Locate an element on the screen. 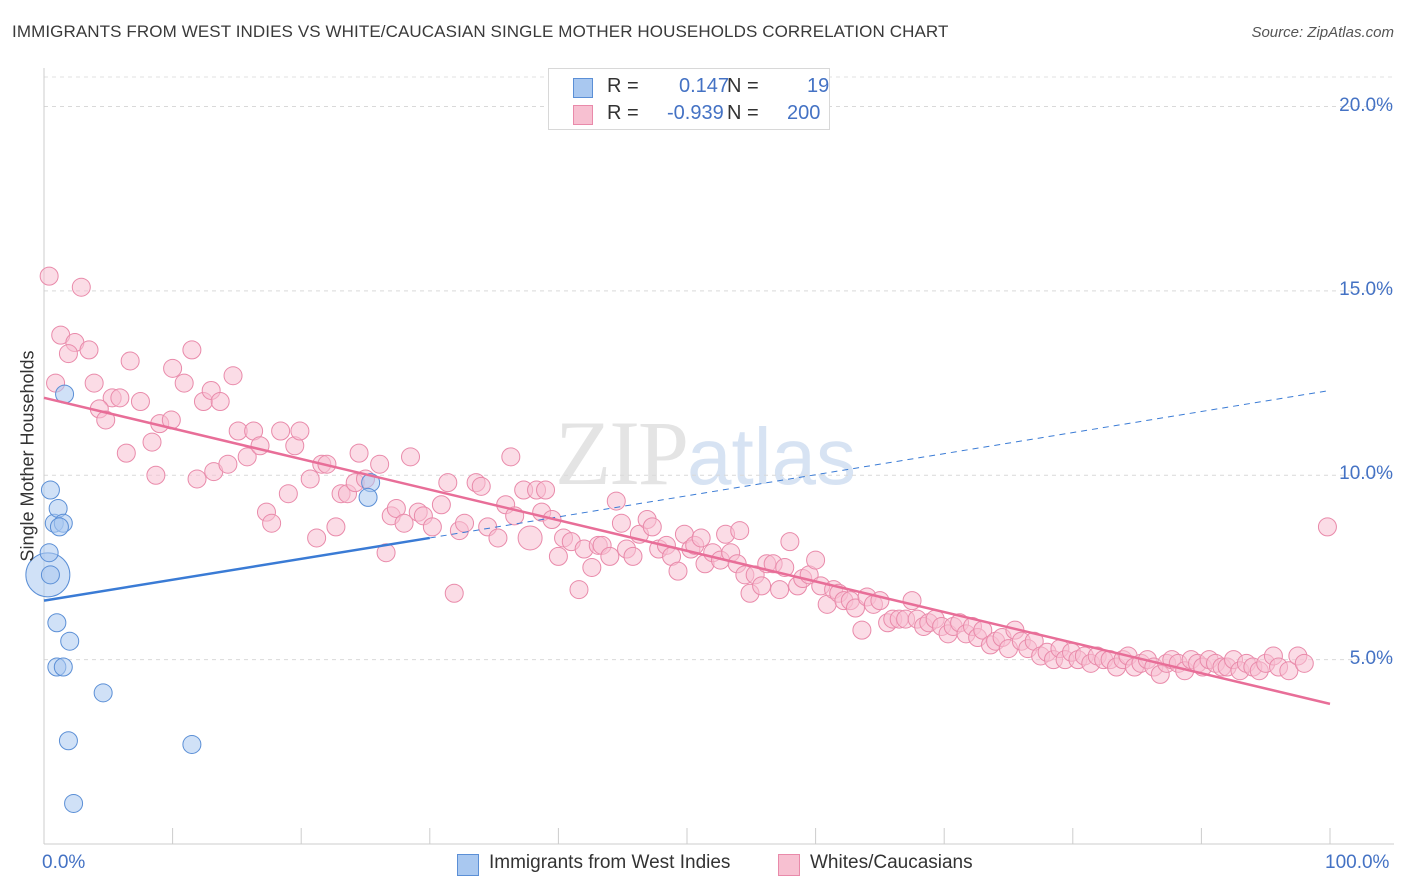 Image resolution: width=1406 pixels, height=892 pixels. source-label: Source: ZipAtlas.com is located at coordinates (1322, 32).